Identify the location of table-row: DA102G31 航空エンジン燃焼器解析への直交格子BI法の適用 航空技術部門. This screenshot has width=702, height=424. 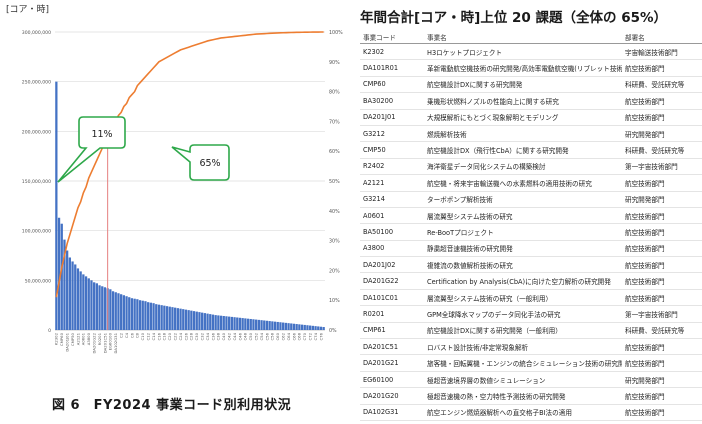
(531, 412).